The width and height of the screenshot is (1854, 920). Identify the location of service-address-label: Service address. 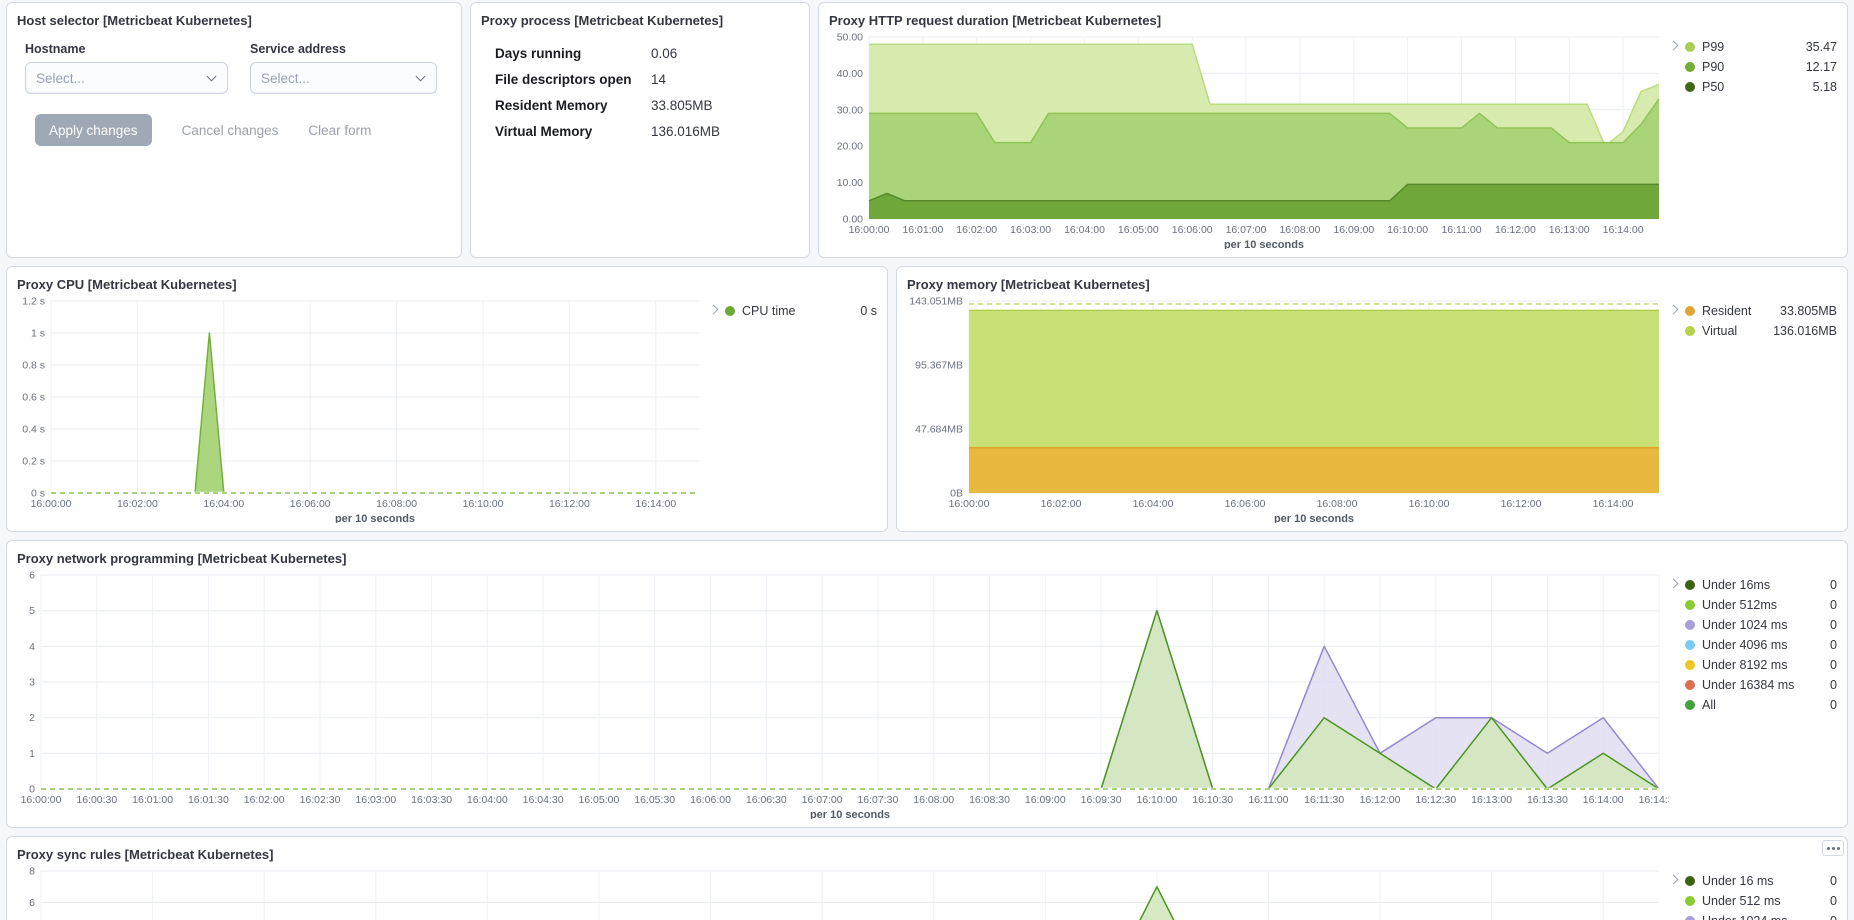
(298, 49).